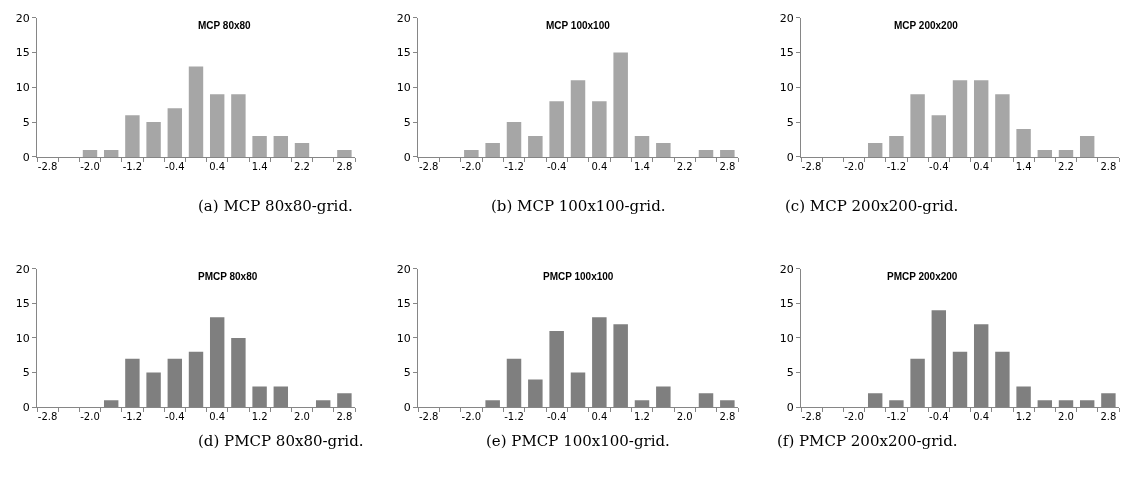 This screenshot has height=492, width=1124. What do you see at coordinates (225, 25) in the screenshot?
I see `chart-title: MCP 80x80` at bounding box center [225, 25].